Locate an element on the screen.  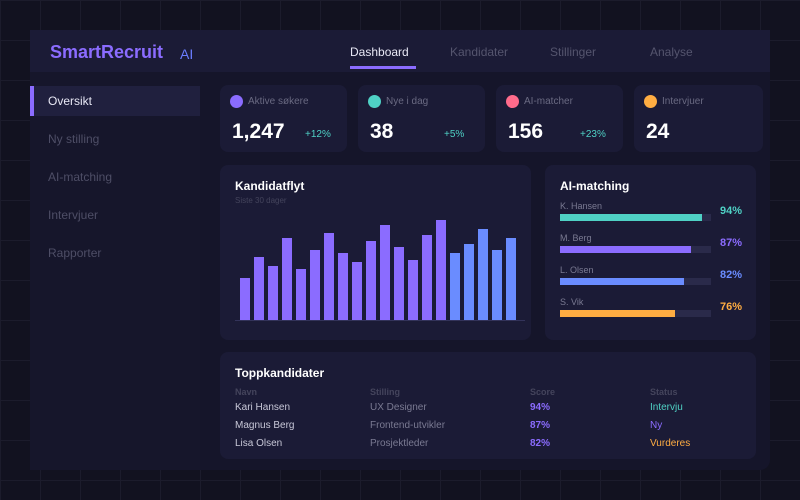
stat-card: AI-matcher 156 +23% is located at coordinates (559, 118).